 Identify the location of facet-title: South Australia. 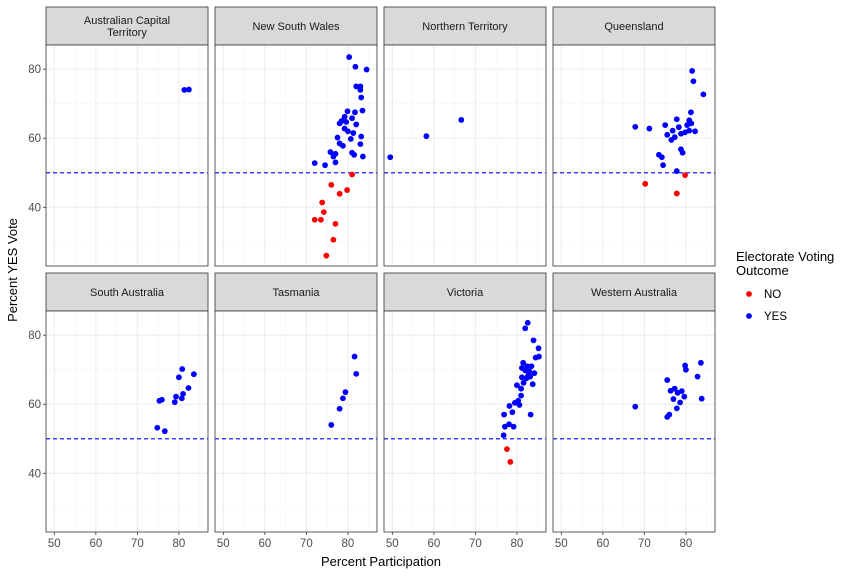
(127, 293).